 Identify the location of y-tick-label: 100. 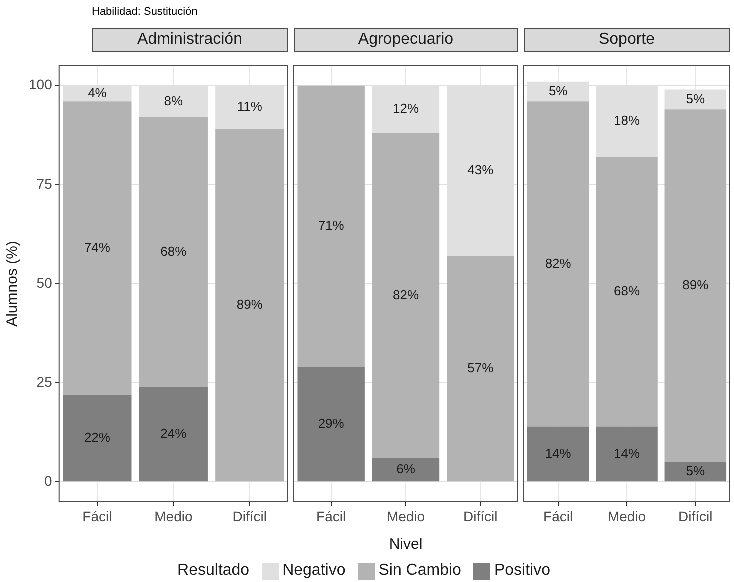
(41, 84).